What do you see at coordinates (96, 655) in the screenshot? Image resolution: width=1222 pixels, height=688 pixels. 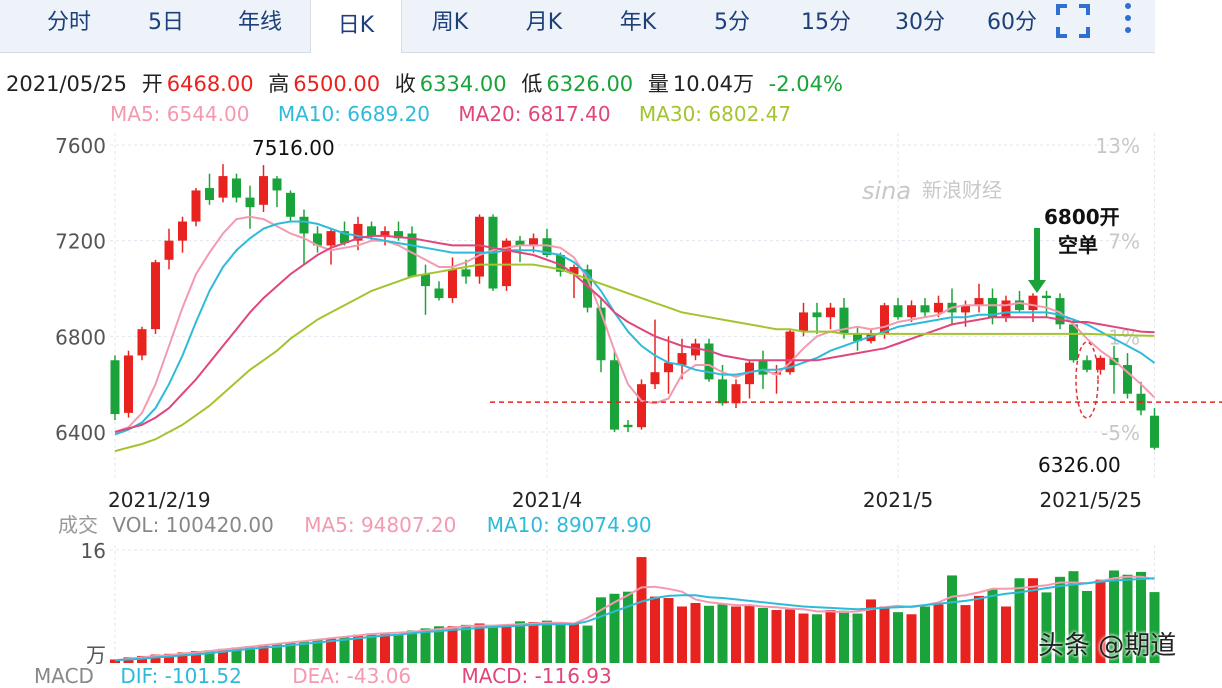 I see `vol-unit-label: 万` at bounding box center [96, 655].